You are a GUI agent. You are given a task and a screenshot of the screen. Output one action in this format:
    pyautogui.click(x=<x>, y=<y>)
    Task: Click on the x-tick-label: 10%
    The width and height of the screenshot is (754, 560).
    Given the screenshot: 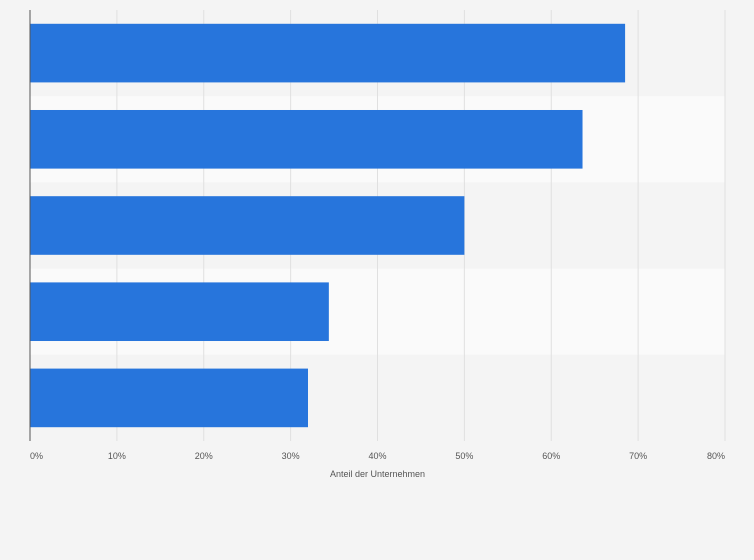 What is the action you would take?
    pyautogui.click(x=117, y=456)
    